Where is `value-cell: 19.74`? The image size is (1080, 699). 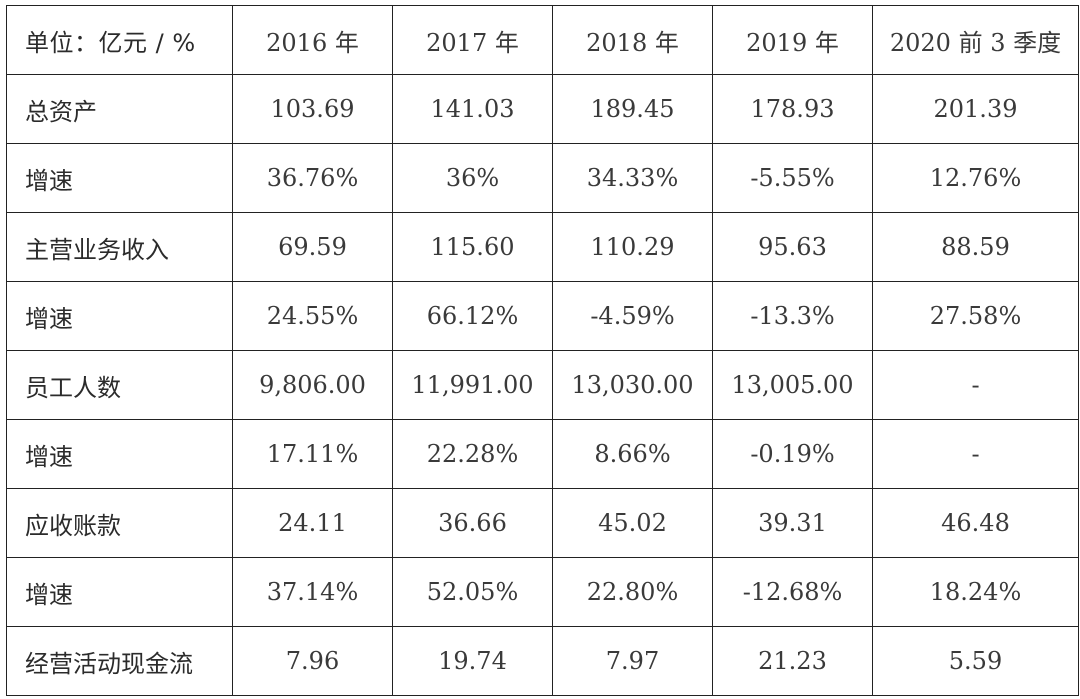
value-cell: 19.74 is located at coordinates (472, 661).